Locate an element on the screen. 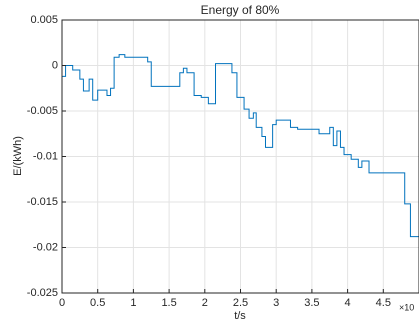 This screenshot has height=324, width=419. y-tick-label: -0.005 is located at coordinates (42, 111).